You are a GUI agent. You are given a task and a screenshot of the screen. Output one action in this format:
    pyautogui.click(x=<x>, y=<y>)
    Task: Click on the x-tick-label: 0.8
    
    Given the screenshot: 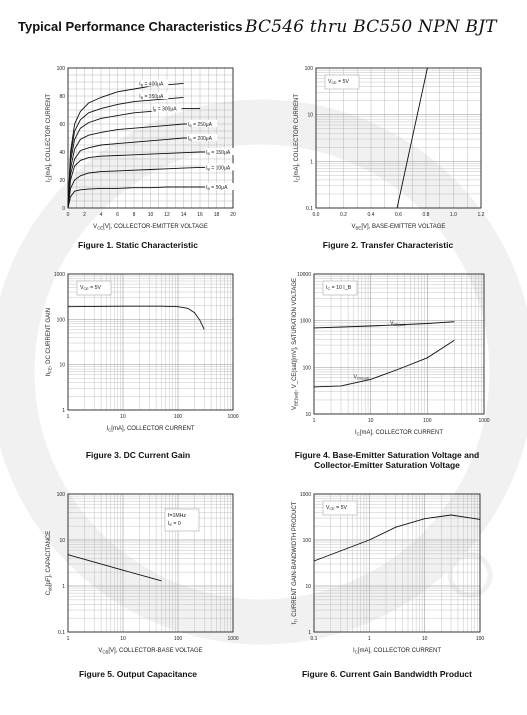 What is the action you would take?
    pyautogui.click(x=426, y=215)
    